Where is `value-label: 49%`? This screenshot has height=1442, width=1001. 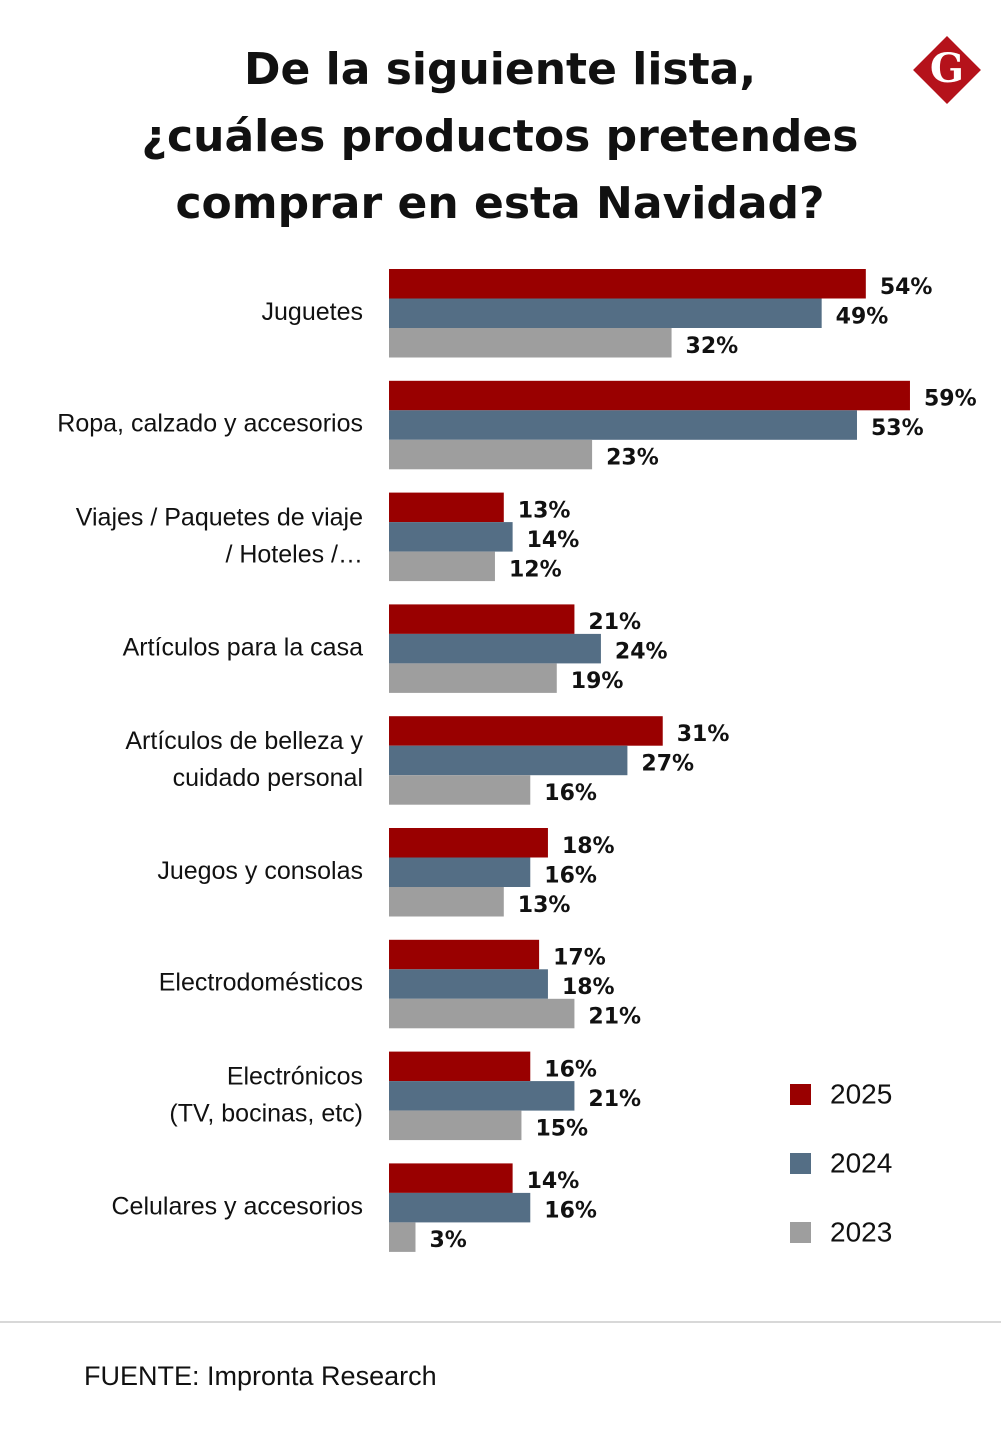
value-label: 49% is located at coordinates (862, 316).